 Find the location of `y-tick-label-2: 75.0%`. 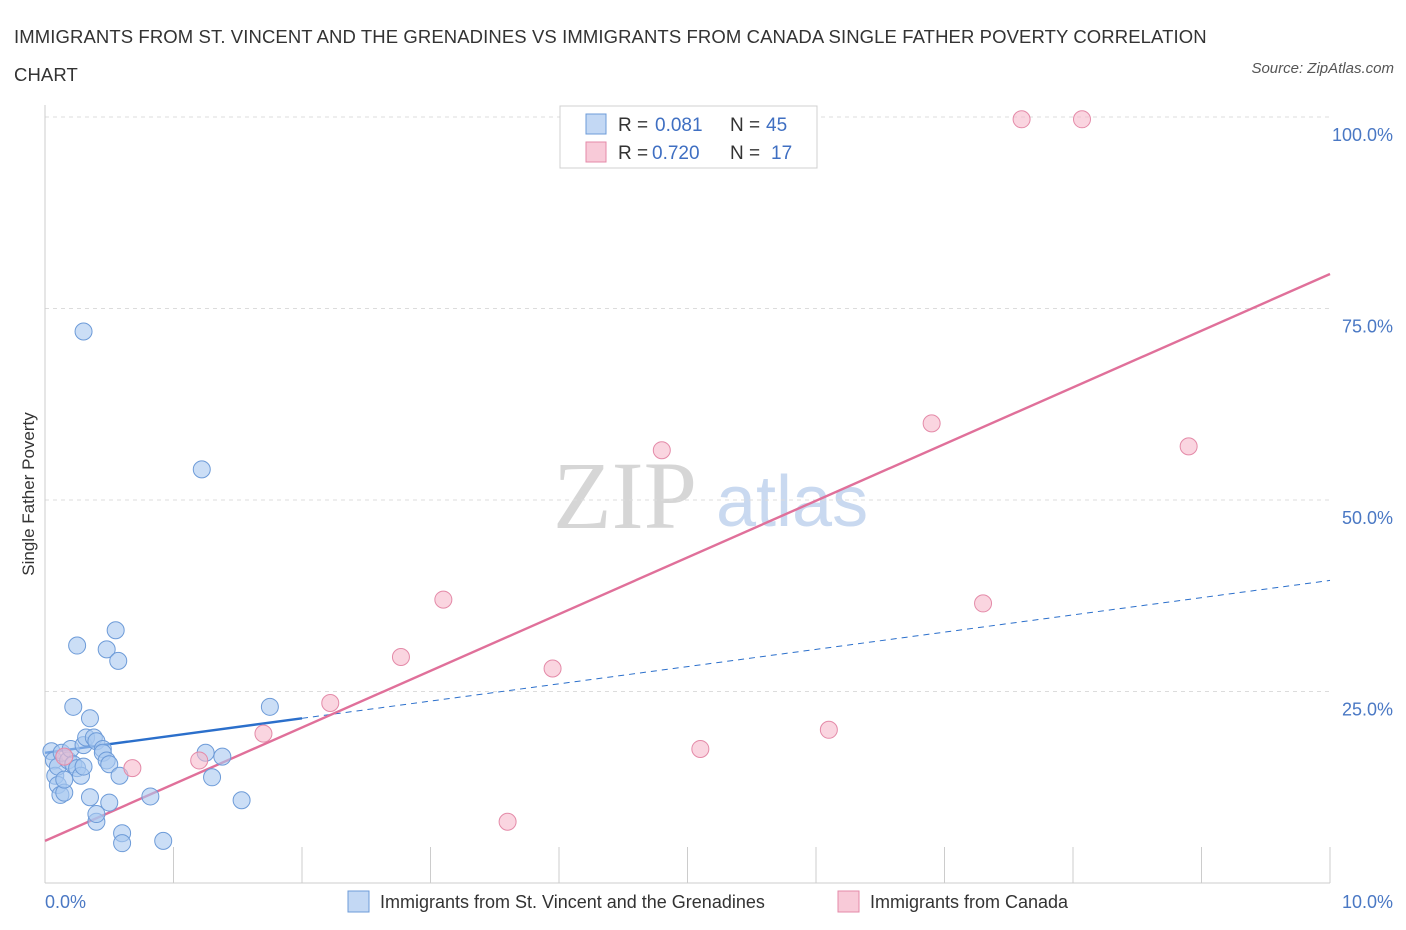

y-tick-label-2: 75.0% is located at coordinates (1367, 327).